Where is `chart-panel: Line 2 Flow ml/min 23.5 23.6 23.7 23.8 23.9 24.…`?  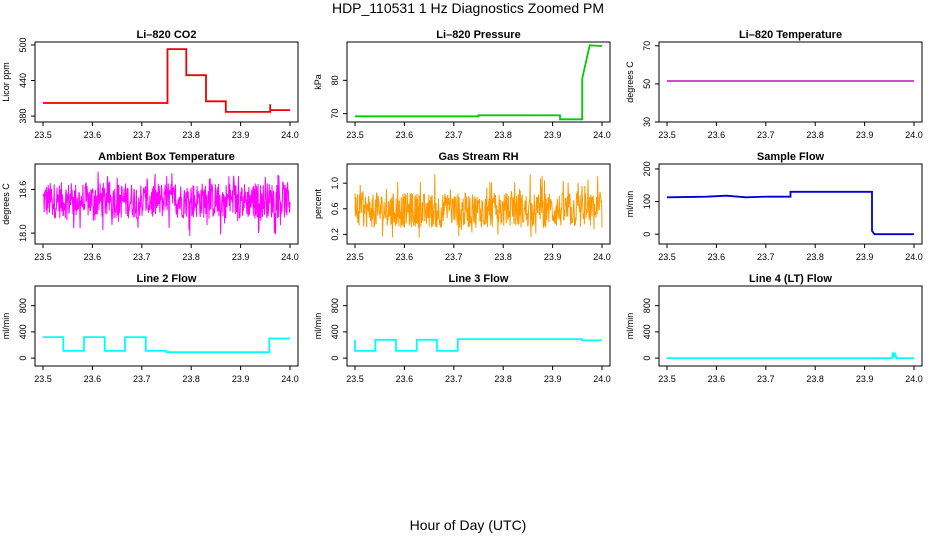
chart-panel: Line 2 Flow ml/min 23.5 23.6 23.7 23.8 23.9 24.… is located at coordinates (150, 328).